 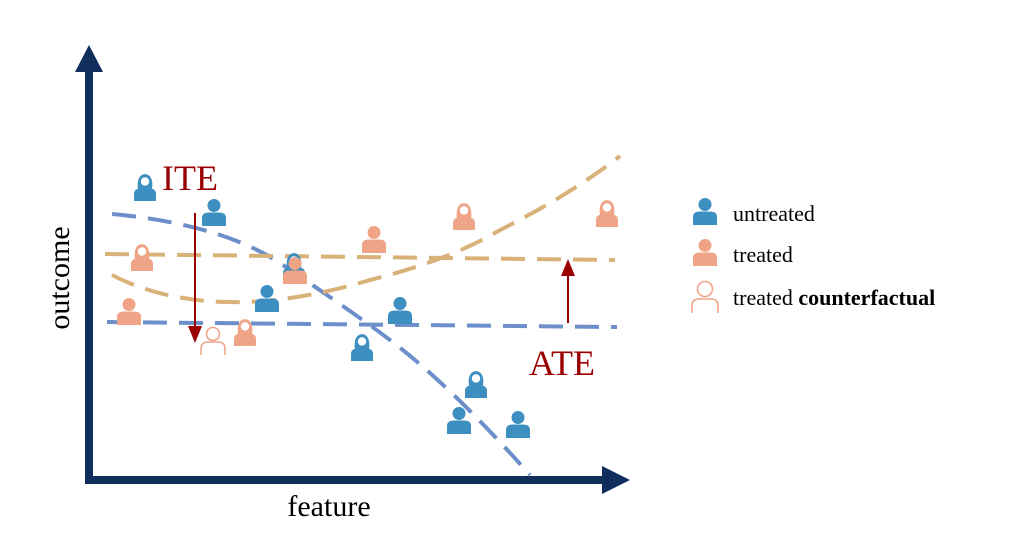 I want to click on legend-counterfactual-label: treated counterfactual, so click(x=834, y=298).